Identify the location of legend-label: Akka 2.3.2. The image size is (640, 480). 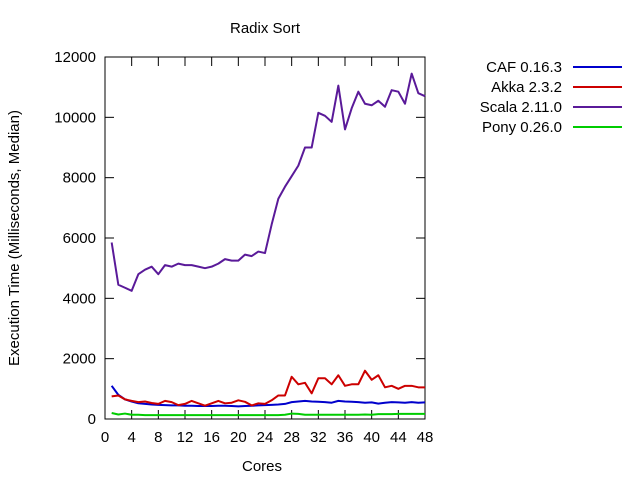
(526, 87).